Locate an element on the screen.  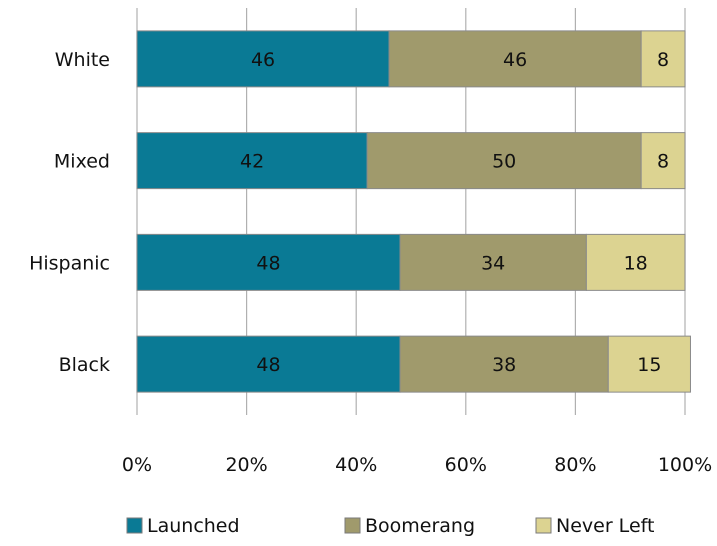
x-tick-label: 100% is located at coordinates (685, 465).